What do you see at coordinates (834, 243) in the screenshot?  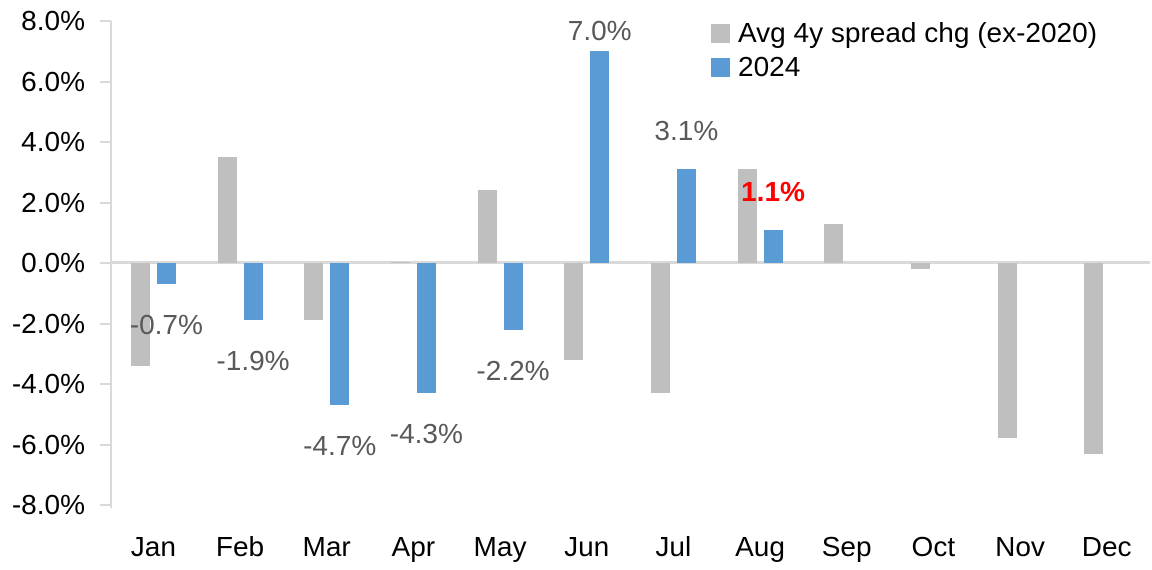 I see `bar-avg-sep` at bounding box center [834, 243].